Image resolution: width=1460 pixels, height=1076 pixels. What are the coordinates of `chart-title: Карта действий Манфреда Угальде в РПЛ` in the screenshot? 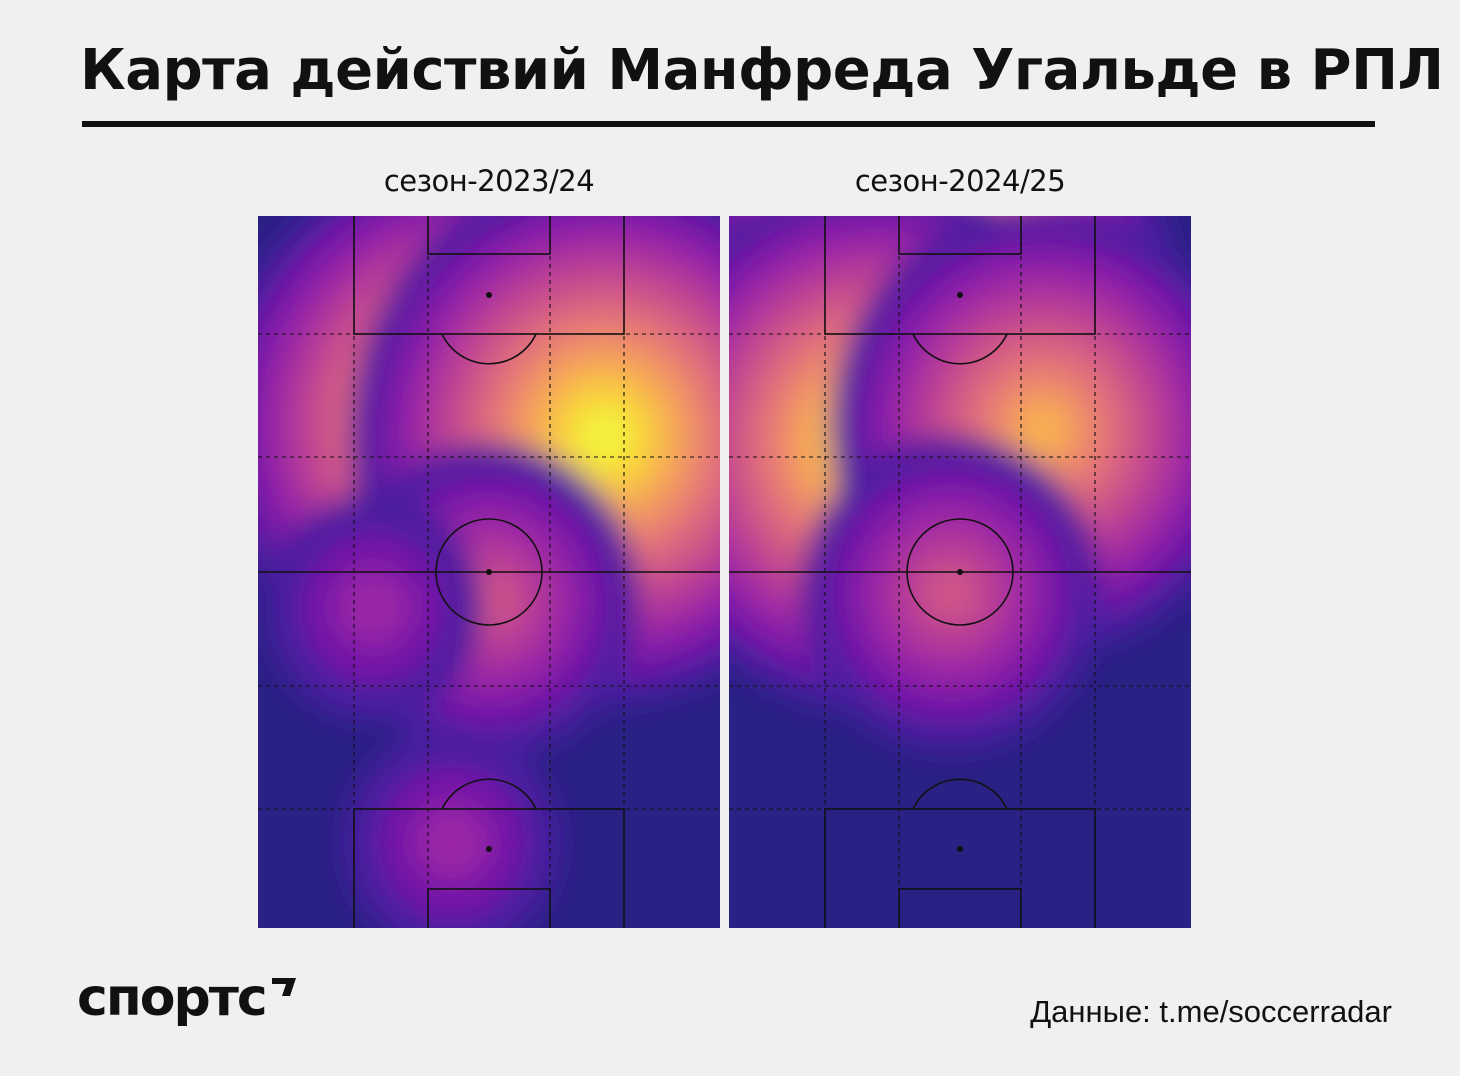 It's located at (762, 70).